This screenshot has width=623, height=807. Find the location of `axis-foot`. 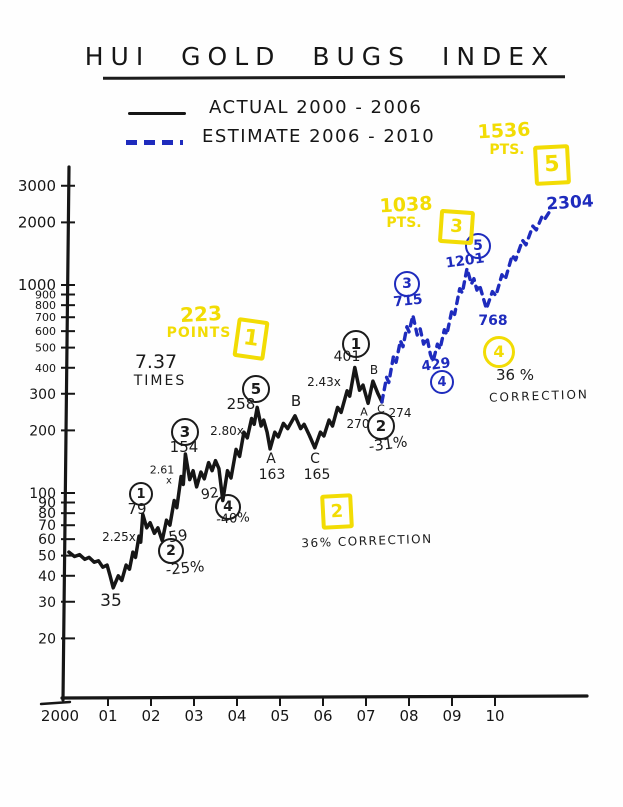

axis-foot is located at coordinates (55, 703).